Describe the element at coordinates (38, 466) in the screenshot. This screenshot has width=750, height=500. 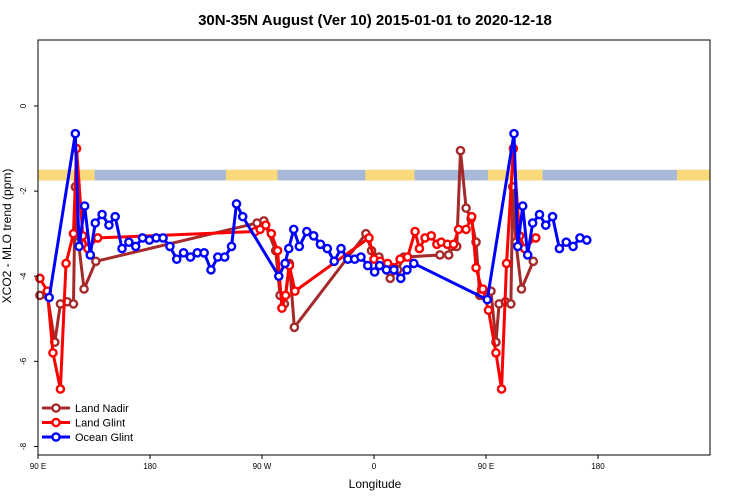
I see `x-tick-label: 90 E` at that location.